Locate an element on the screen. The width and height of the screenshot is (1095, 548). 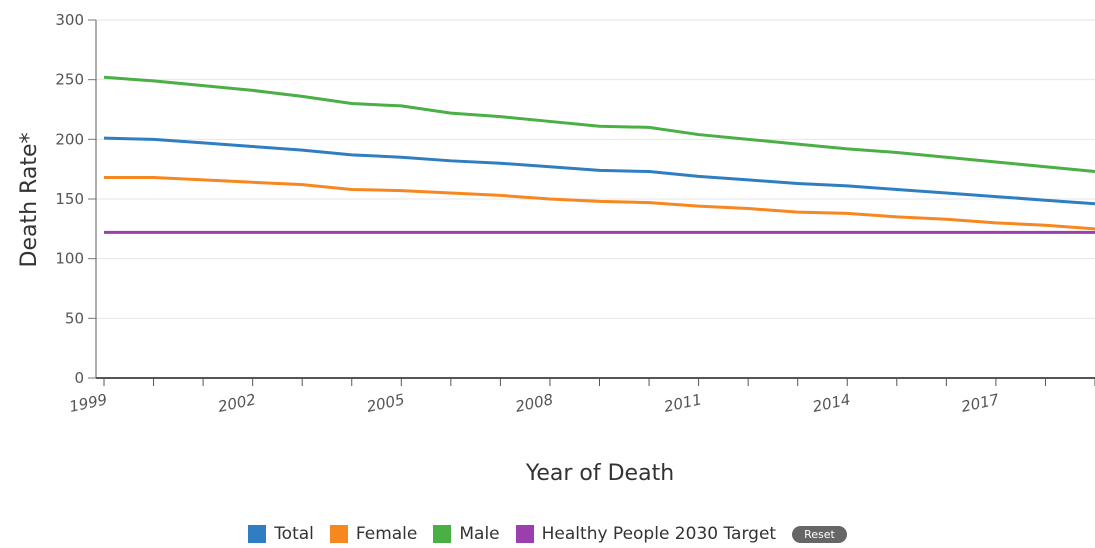
legend-label-total: Total is located at coordinates (294, 534).